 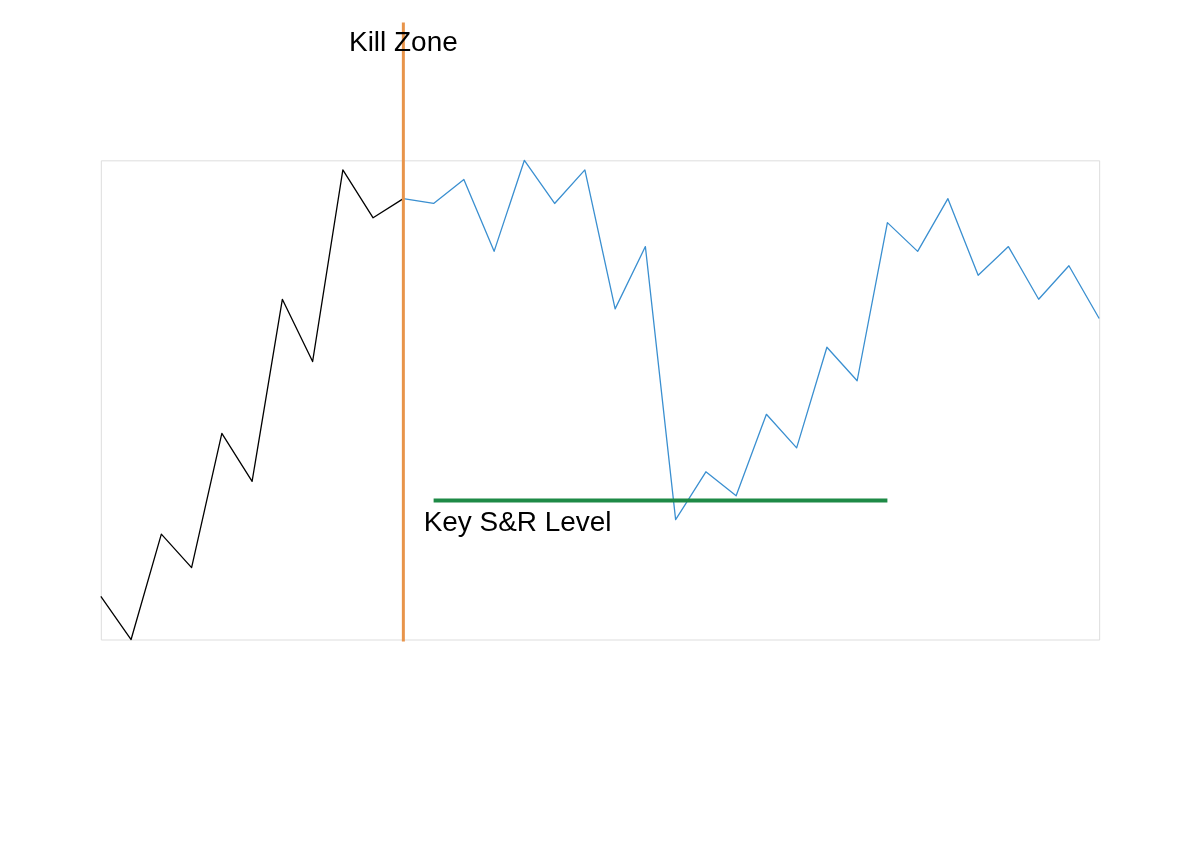 What do you see at coordinates (517, 521) in the screenshot?
I see `annotation: Key S&R Level` at bounding box center [517, 521].